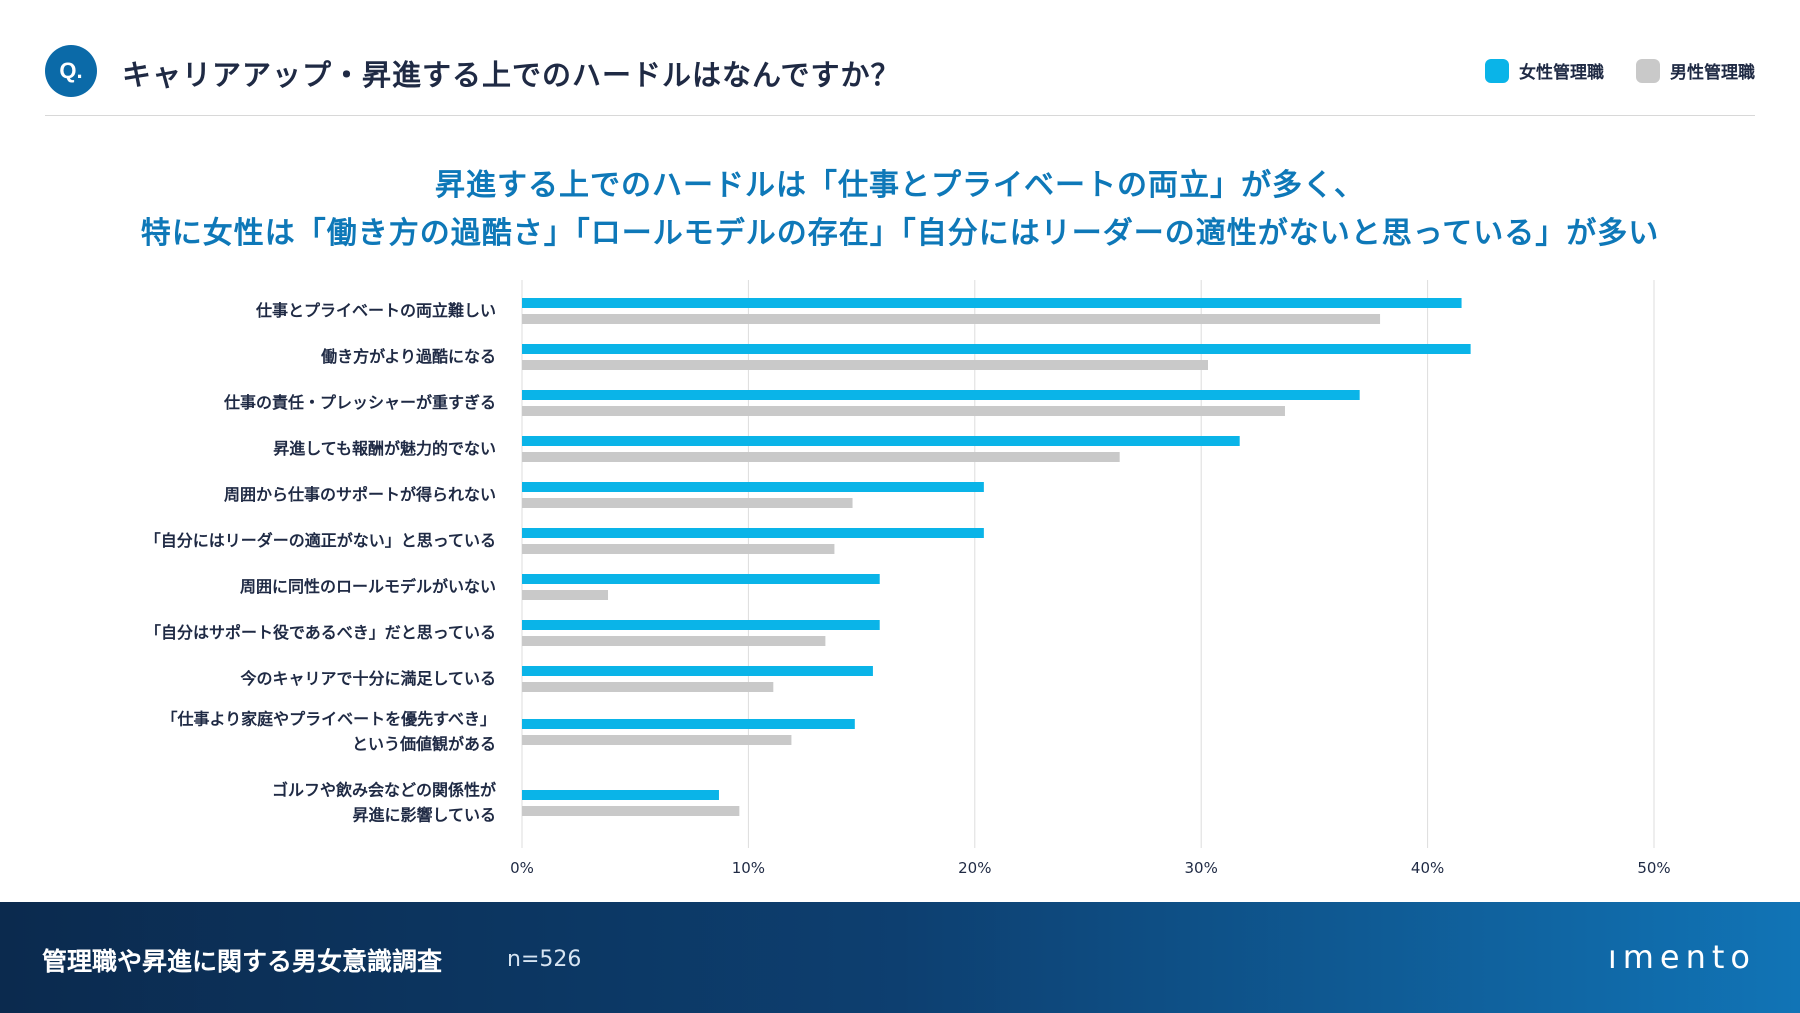 Image resolution: width=1800 pixels, height=1013 pixels. What do you see at coordinates (424, 744) in the screenshot?
I see `category-label: という価値観がある` at bounding box center [424, 744].